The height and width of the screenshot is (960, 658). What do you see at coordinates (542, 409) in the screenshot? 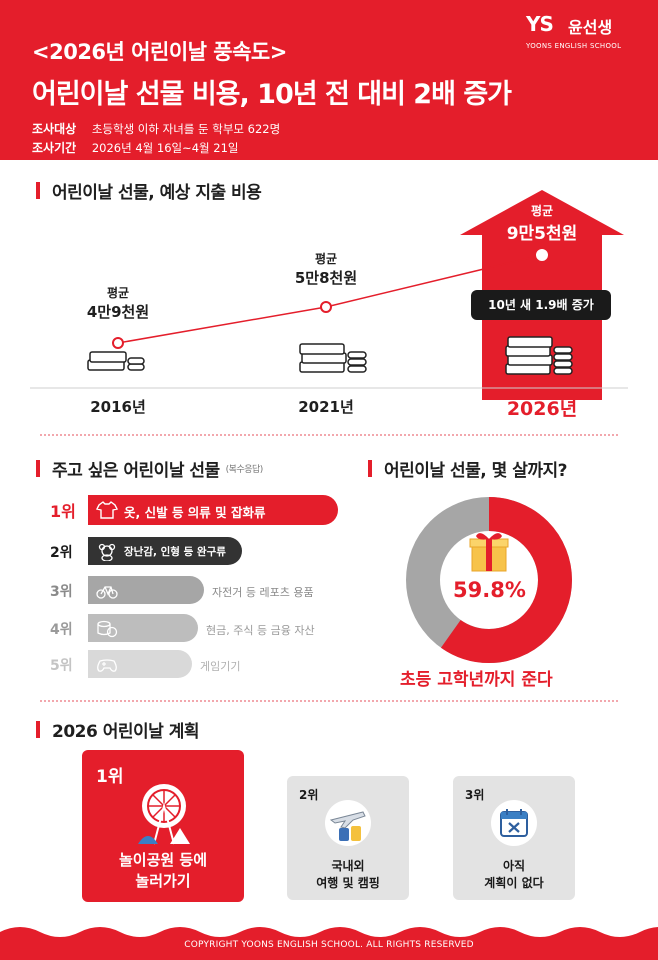
I see `year-label-2026: 2026년` at bounding box center [542, 409].